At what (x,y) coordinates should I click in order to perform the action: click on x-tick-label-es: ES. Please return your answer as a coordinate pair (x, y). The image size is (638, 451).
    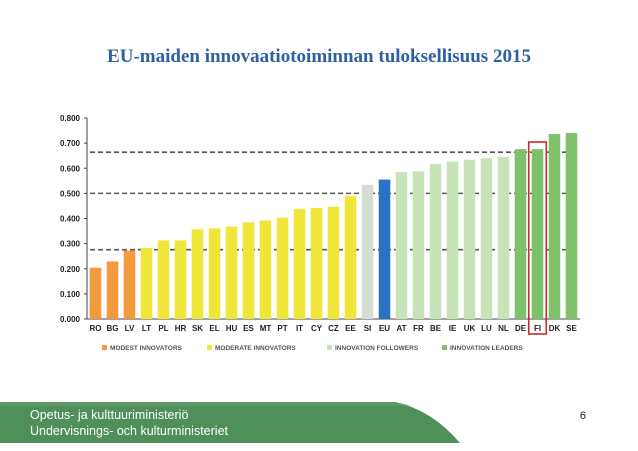
    Looking at the image, I should click on (248, 328).